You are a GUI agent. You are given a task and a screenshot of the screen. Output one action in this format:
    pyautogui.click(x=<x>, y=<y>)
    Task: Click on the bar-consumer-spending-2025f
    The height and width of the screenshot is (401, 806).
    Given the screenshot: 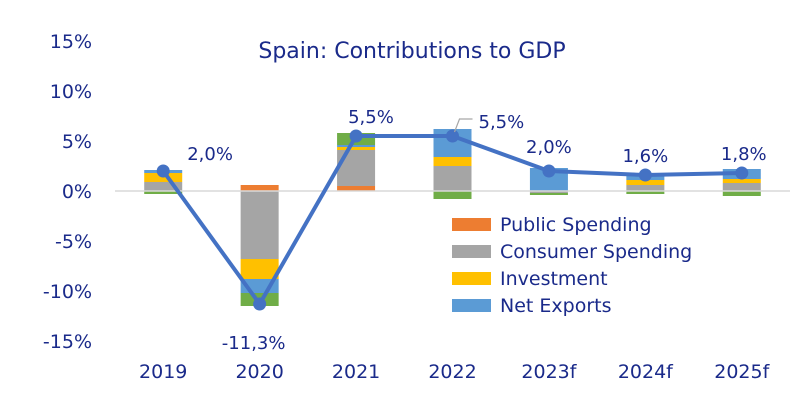 What is the action you would take?
    pyautogui.click(x=741, y=187)
    